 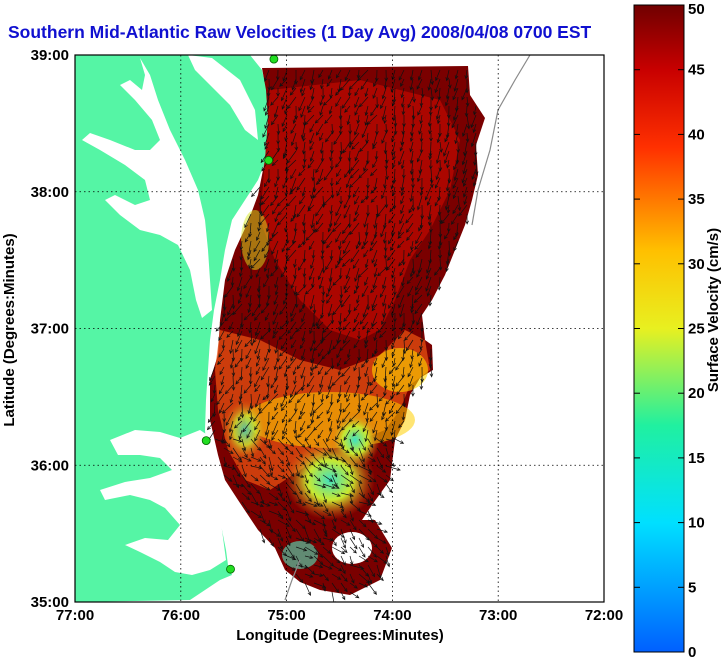 What do you see at coordinates (340, 635) in the screenshot?
I see `x-axis-label: Longitude (Degrees:Minutes)` at bounding box center [340, 635].